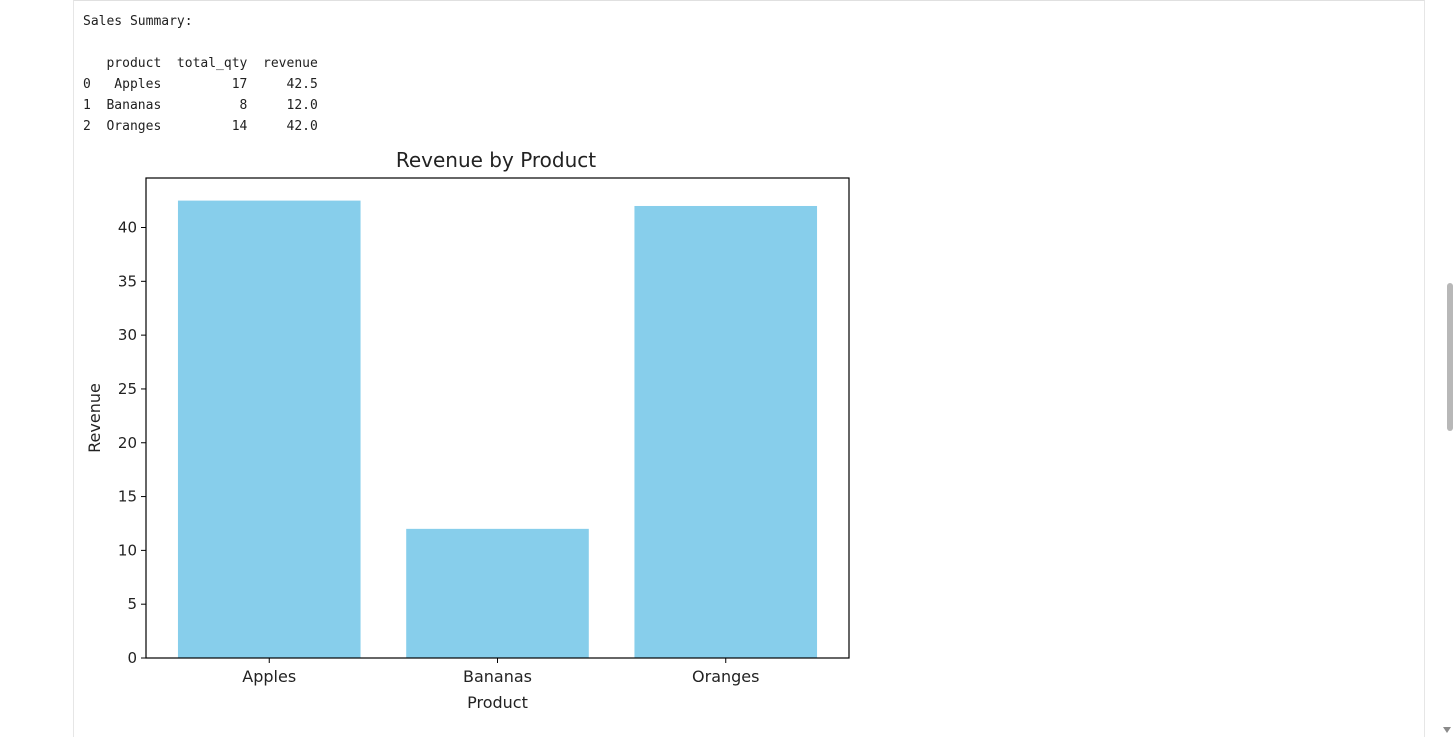 This screenshot has width=1453, height=737. Describe the element at coordinates (1447, 730) in the screenshot. I see `scroll-down-arrow-icon` at that location.